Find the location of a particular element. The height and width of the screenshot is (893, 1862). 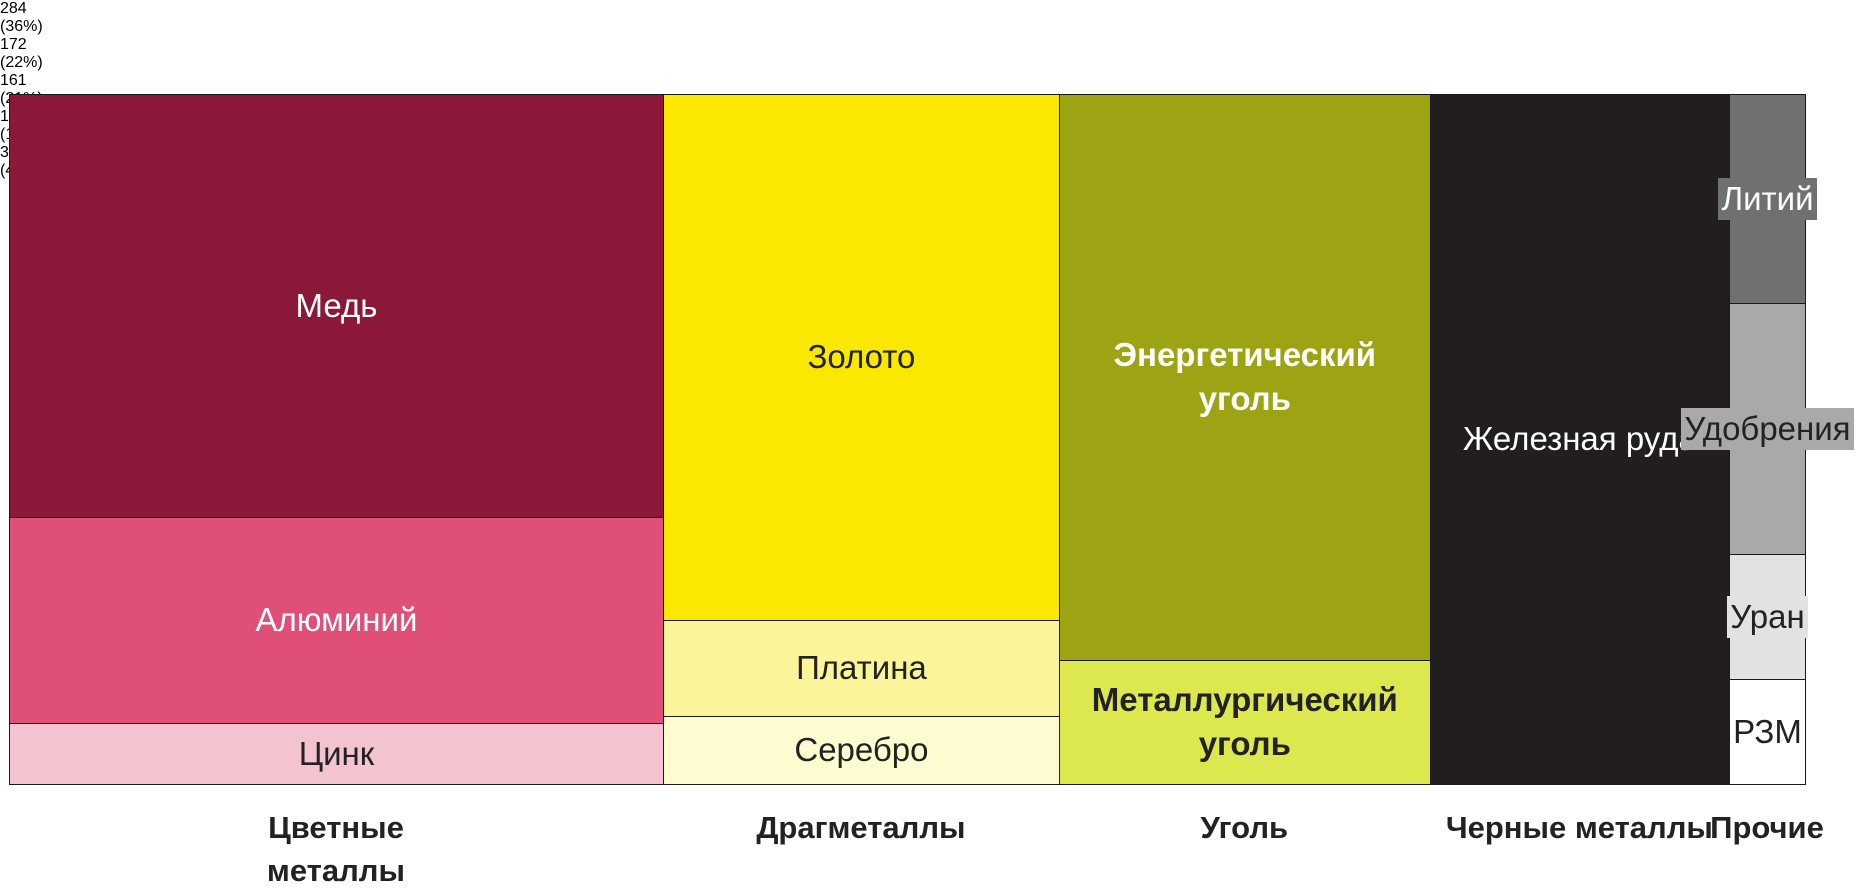

group-name: Черные металлы is located at coordinates (1579, 827).